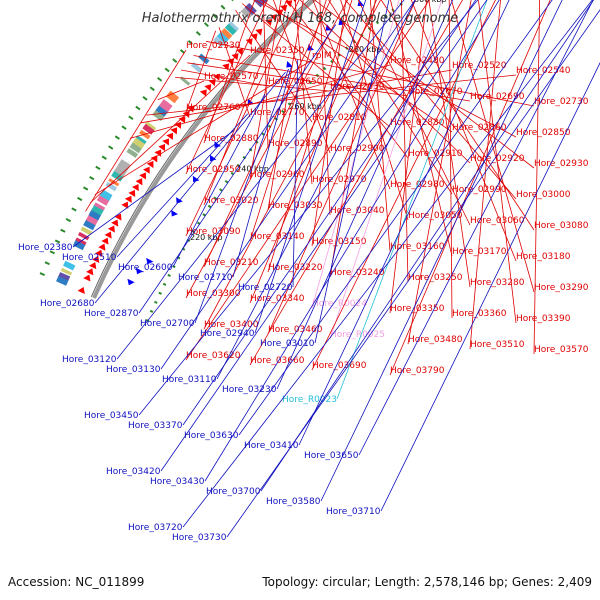 Image resolution: width=600 pixels, height=600 pixels. Describe the element at coordinates (213, 46) in the screenshot. I see `gene-label-outer: Hore_02330` at that location.